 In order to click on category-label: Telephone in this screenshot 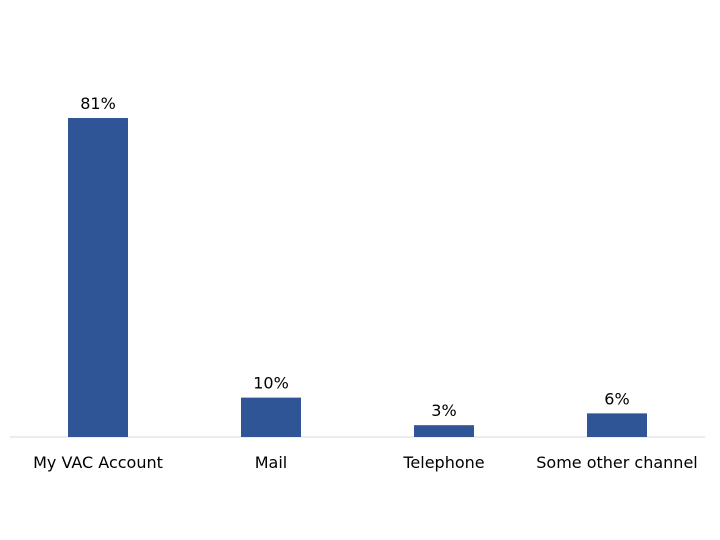, I will do `click(443, 462)`.